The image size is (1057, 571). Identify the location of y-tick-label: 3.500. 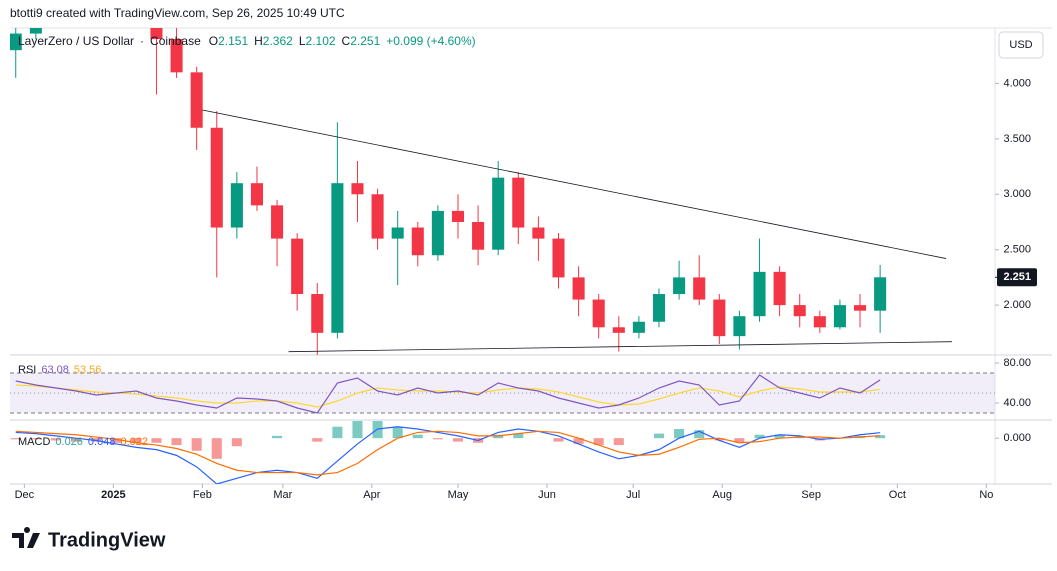
(1017, 139).